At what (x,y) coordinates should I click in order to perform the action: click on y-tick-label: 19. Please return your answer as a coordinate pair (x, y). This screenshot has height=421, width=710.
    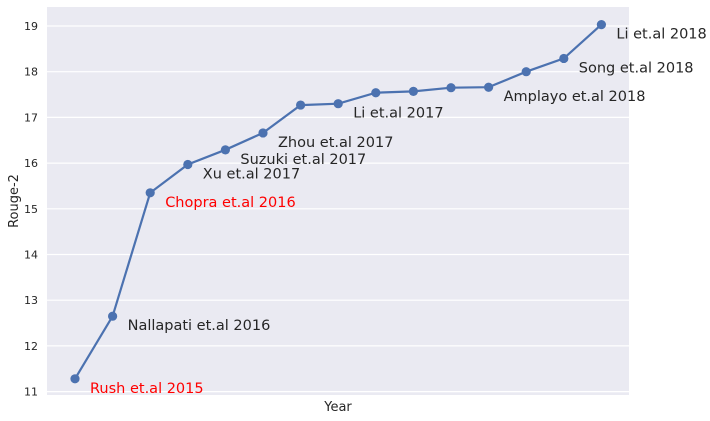
    Looking at the image, I should click on (31, 26).